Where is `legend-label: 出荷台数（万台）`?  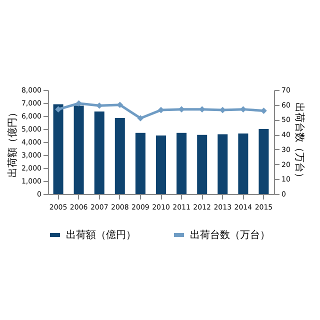 legend-label: 出荷台数（万台） is located at coordinates (230, 235).